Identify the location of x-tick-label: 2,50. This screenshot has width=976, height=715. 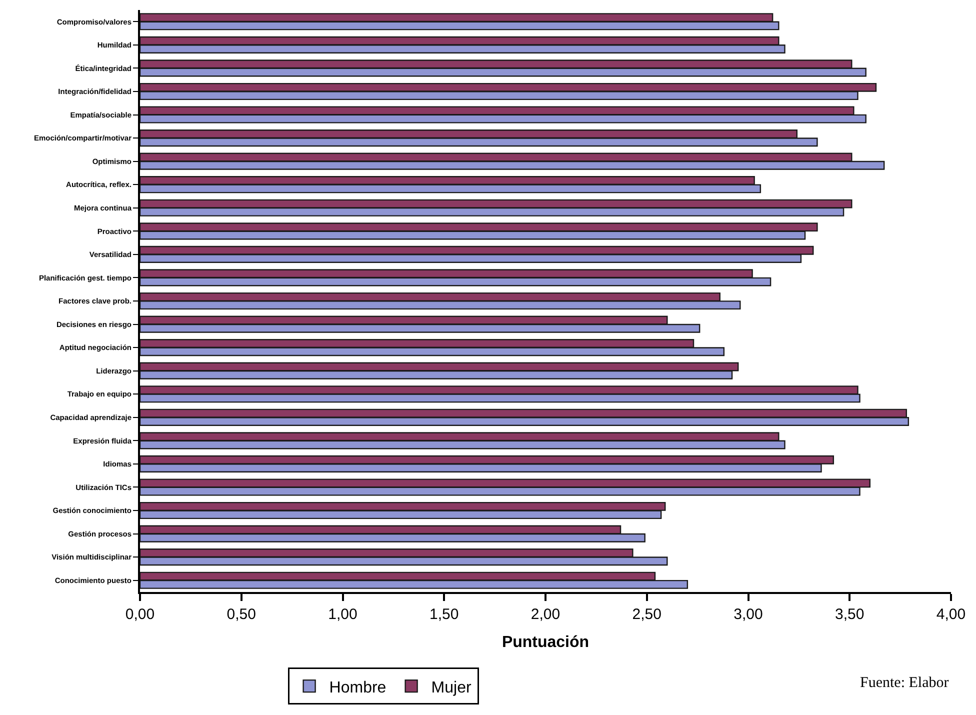
(647, 614).